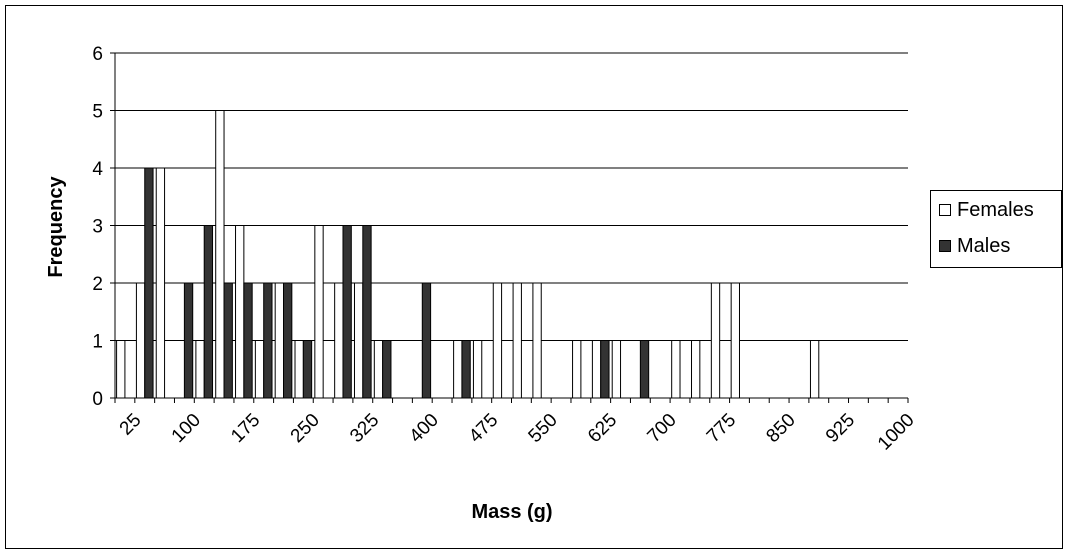 Image resolution: width=1070 pixels, height=554 pixels. I want to click on x-tick-label: 925, so click(840, 428).